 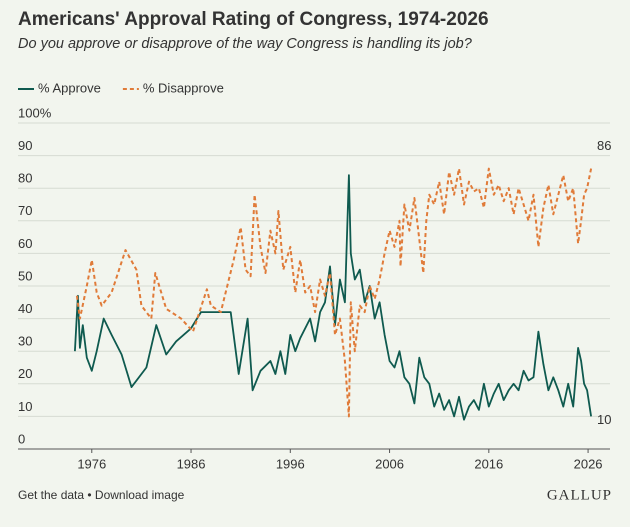 I want to click on footer: Get the data • Download image, so click(x=101, y=495).